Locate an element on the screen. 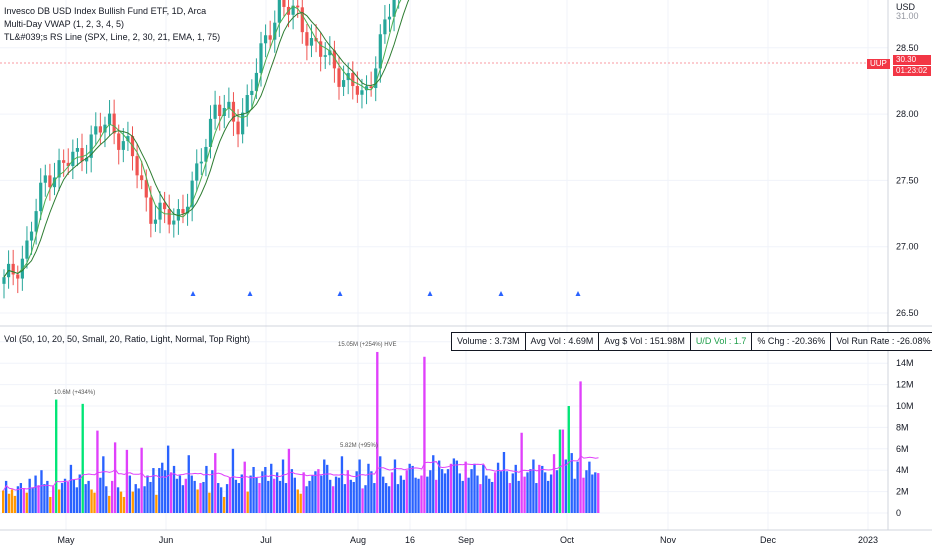 This screenshot has width=932, height=550. stat-pct-chg: % Chg : -20.36% is located at coordinates (792, 341).